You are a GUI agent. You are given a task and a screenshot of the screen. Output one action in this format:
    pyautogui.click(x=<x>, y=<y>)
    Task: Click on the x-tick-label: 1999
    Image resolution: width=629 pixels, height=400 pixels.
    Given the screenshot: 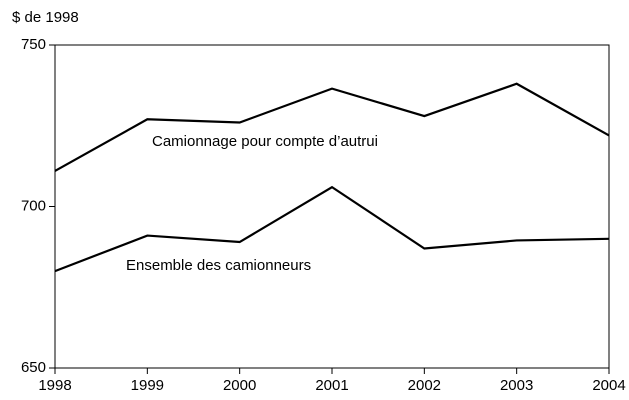 What is the action you would take?
    pyautogui.click(x=147, y=385)
    